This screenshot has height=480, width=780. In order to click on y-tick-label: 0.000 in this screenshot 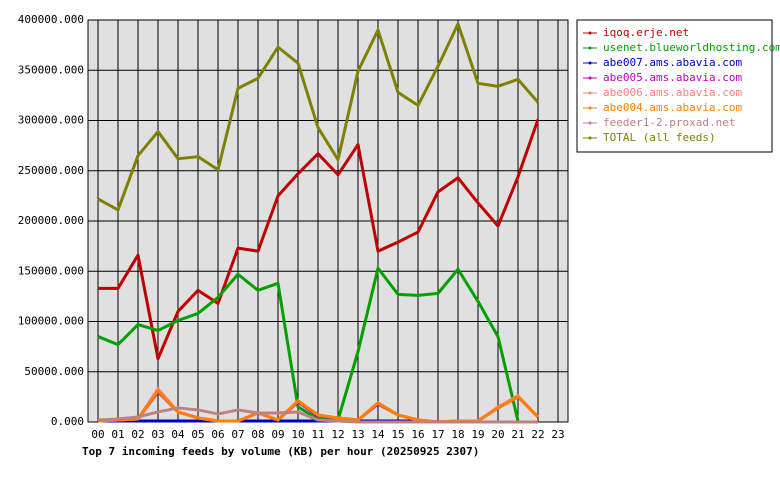, I will do `click(67, 421)`.